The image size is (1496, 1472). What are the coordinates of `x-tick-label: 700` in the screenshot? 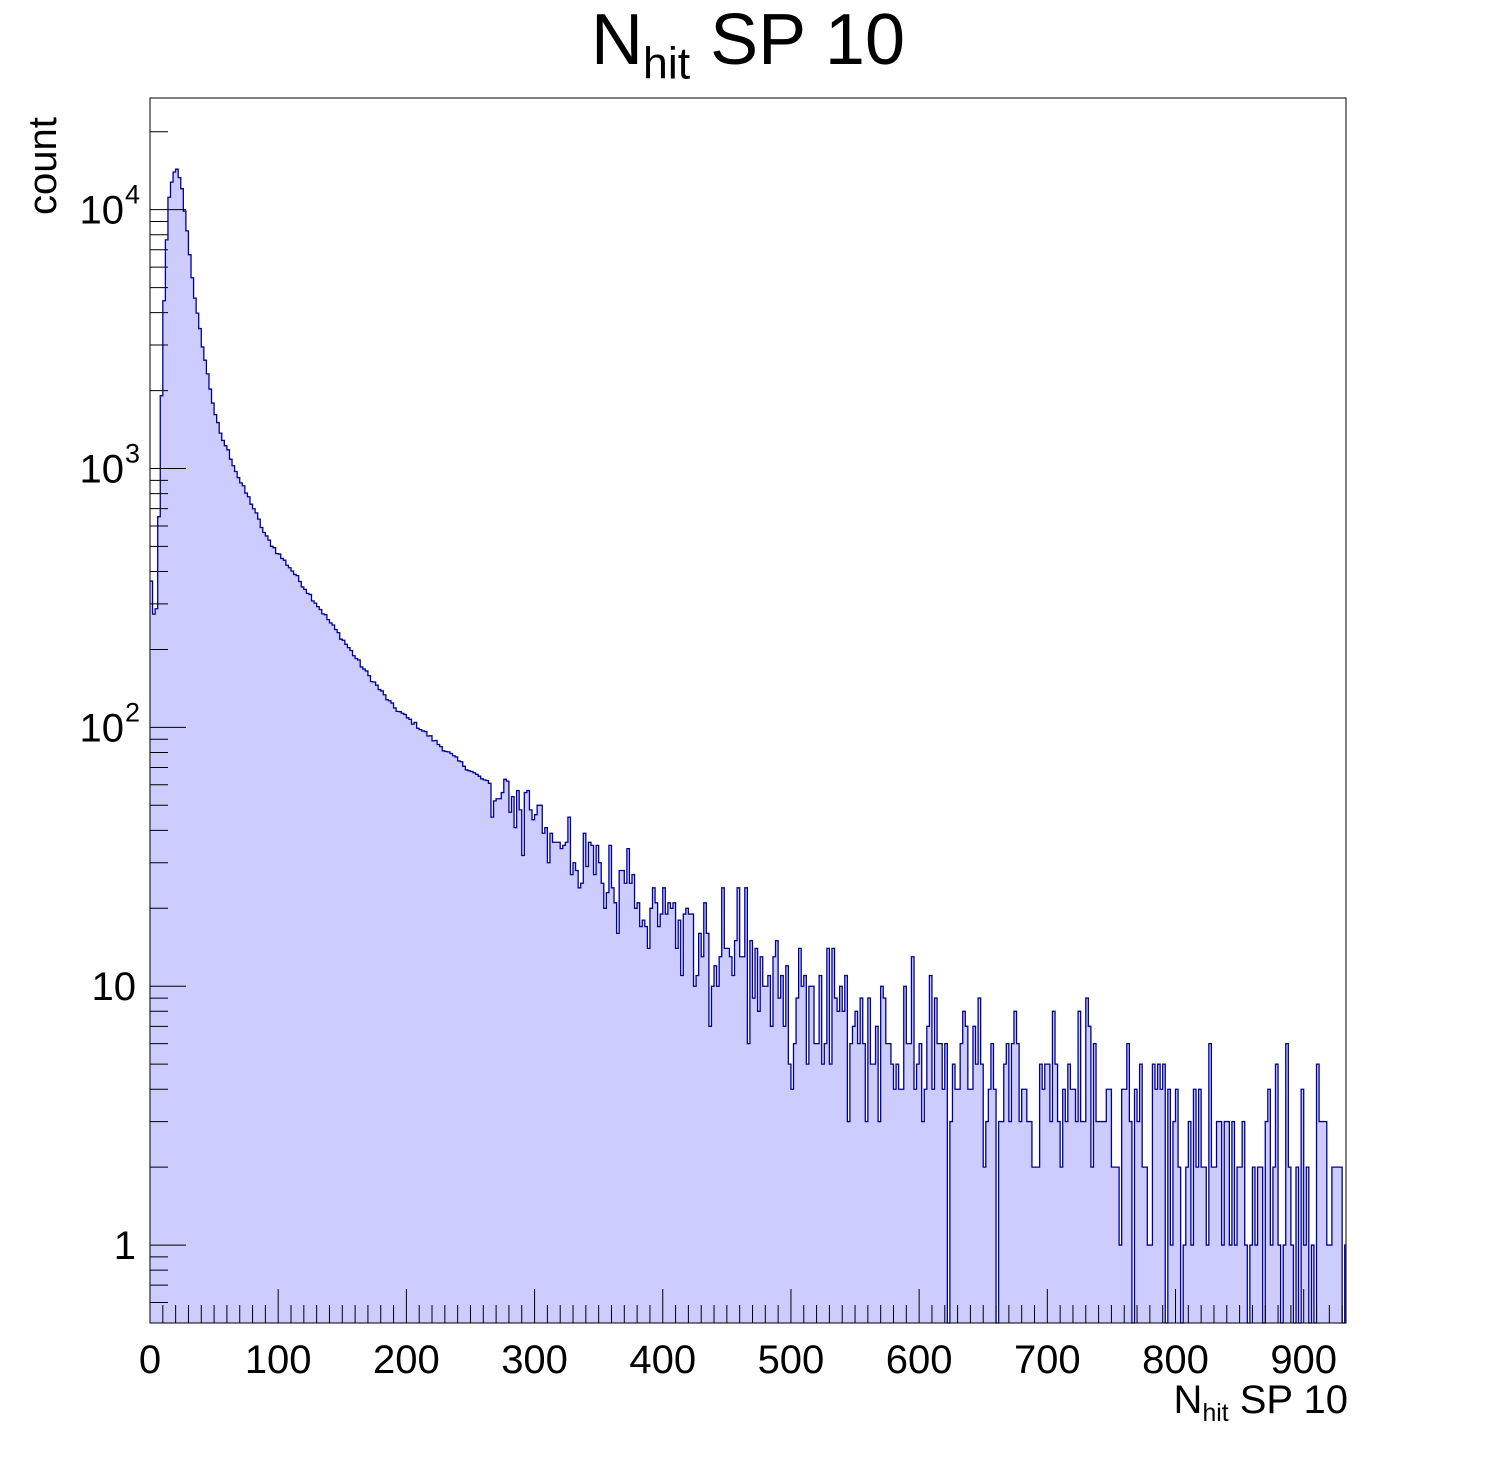 It's located at (1047, 1360).